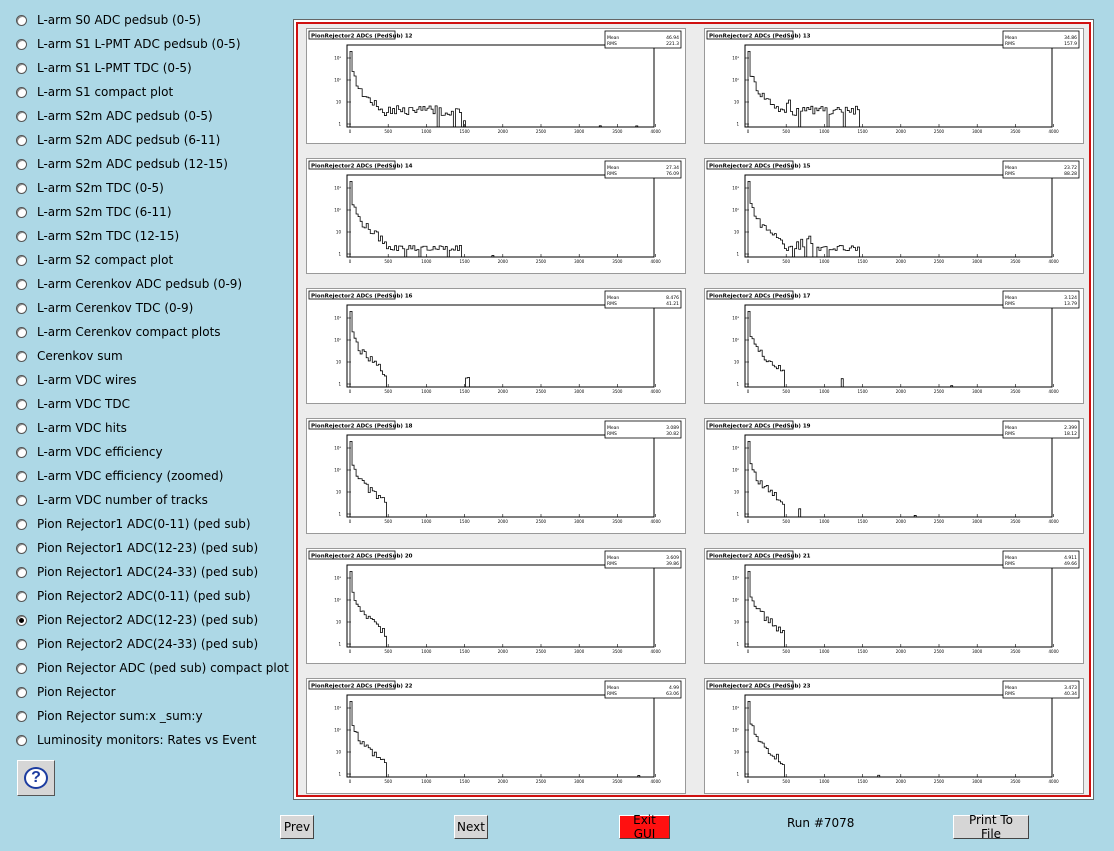 This screenshot has width=1114, height=851. I want to click on menu-option: L-arm Cerenkov compact plots, so click(118, 332).